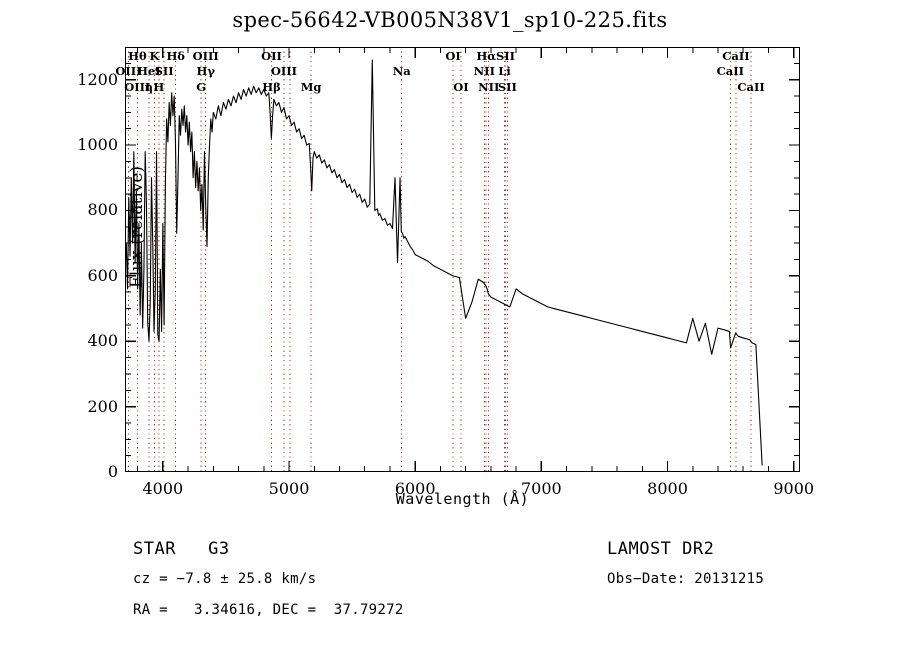 The width and height of the screenshot is (900, 650). I want to click on spectral-line-label: Hβ, so click(271, 87).